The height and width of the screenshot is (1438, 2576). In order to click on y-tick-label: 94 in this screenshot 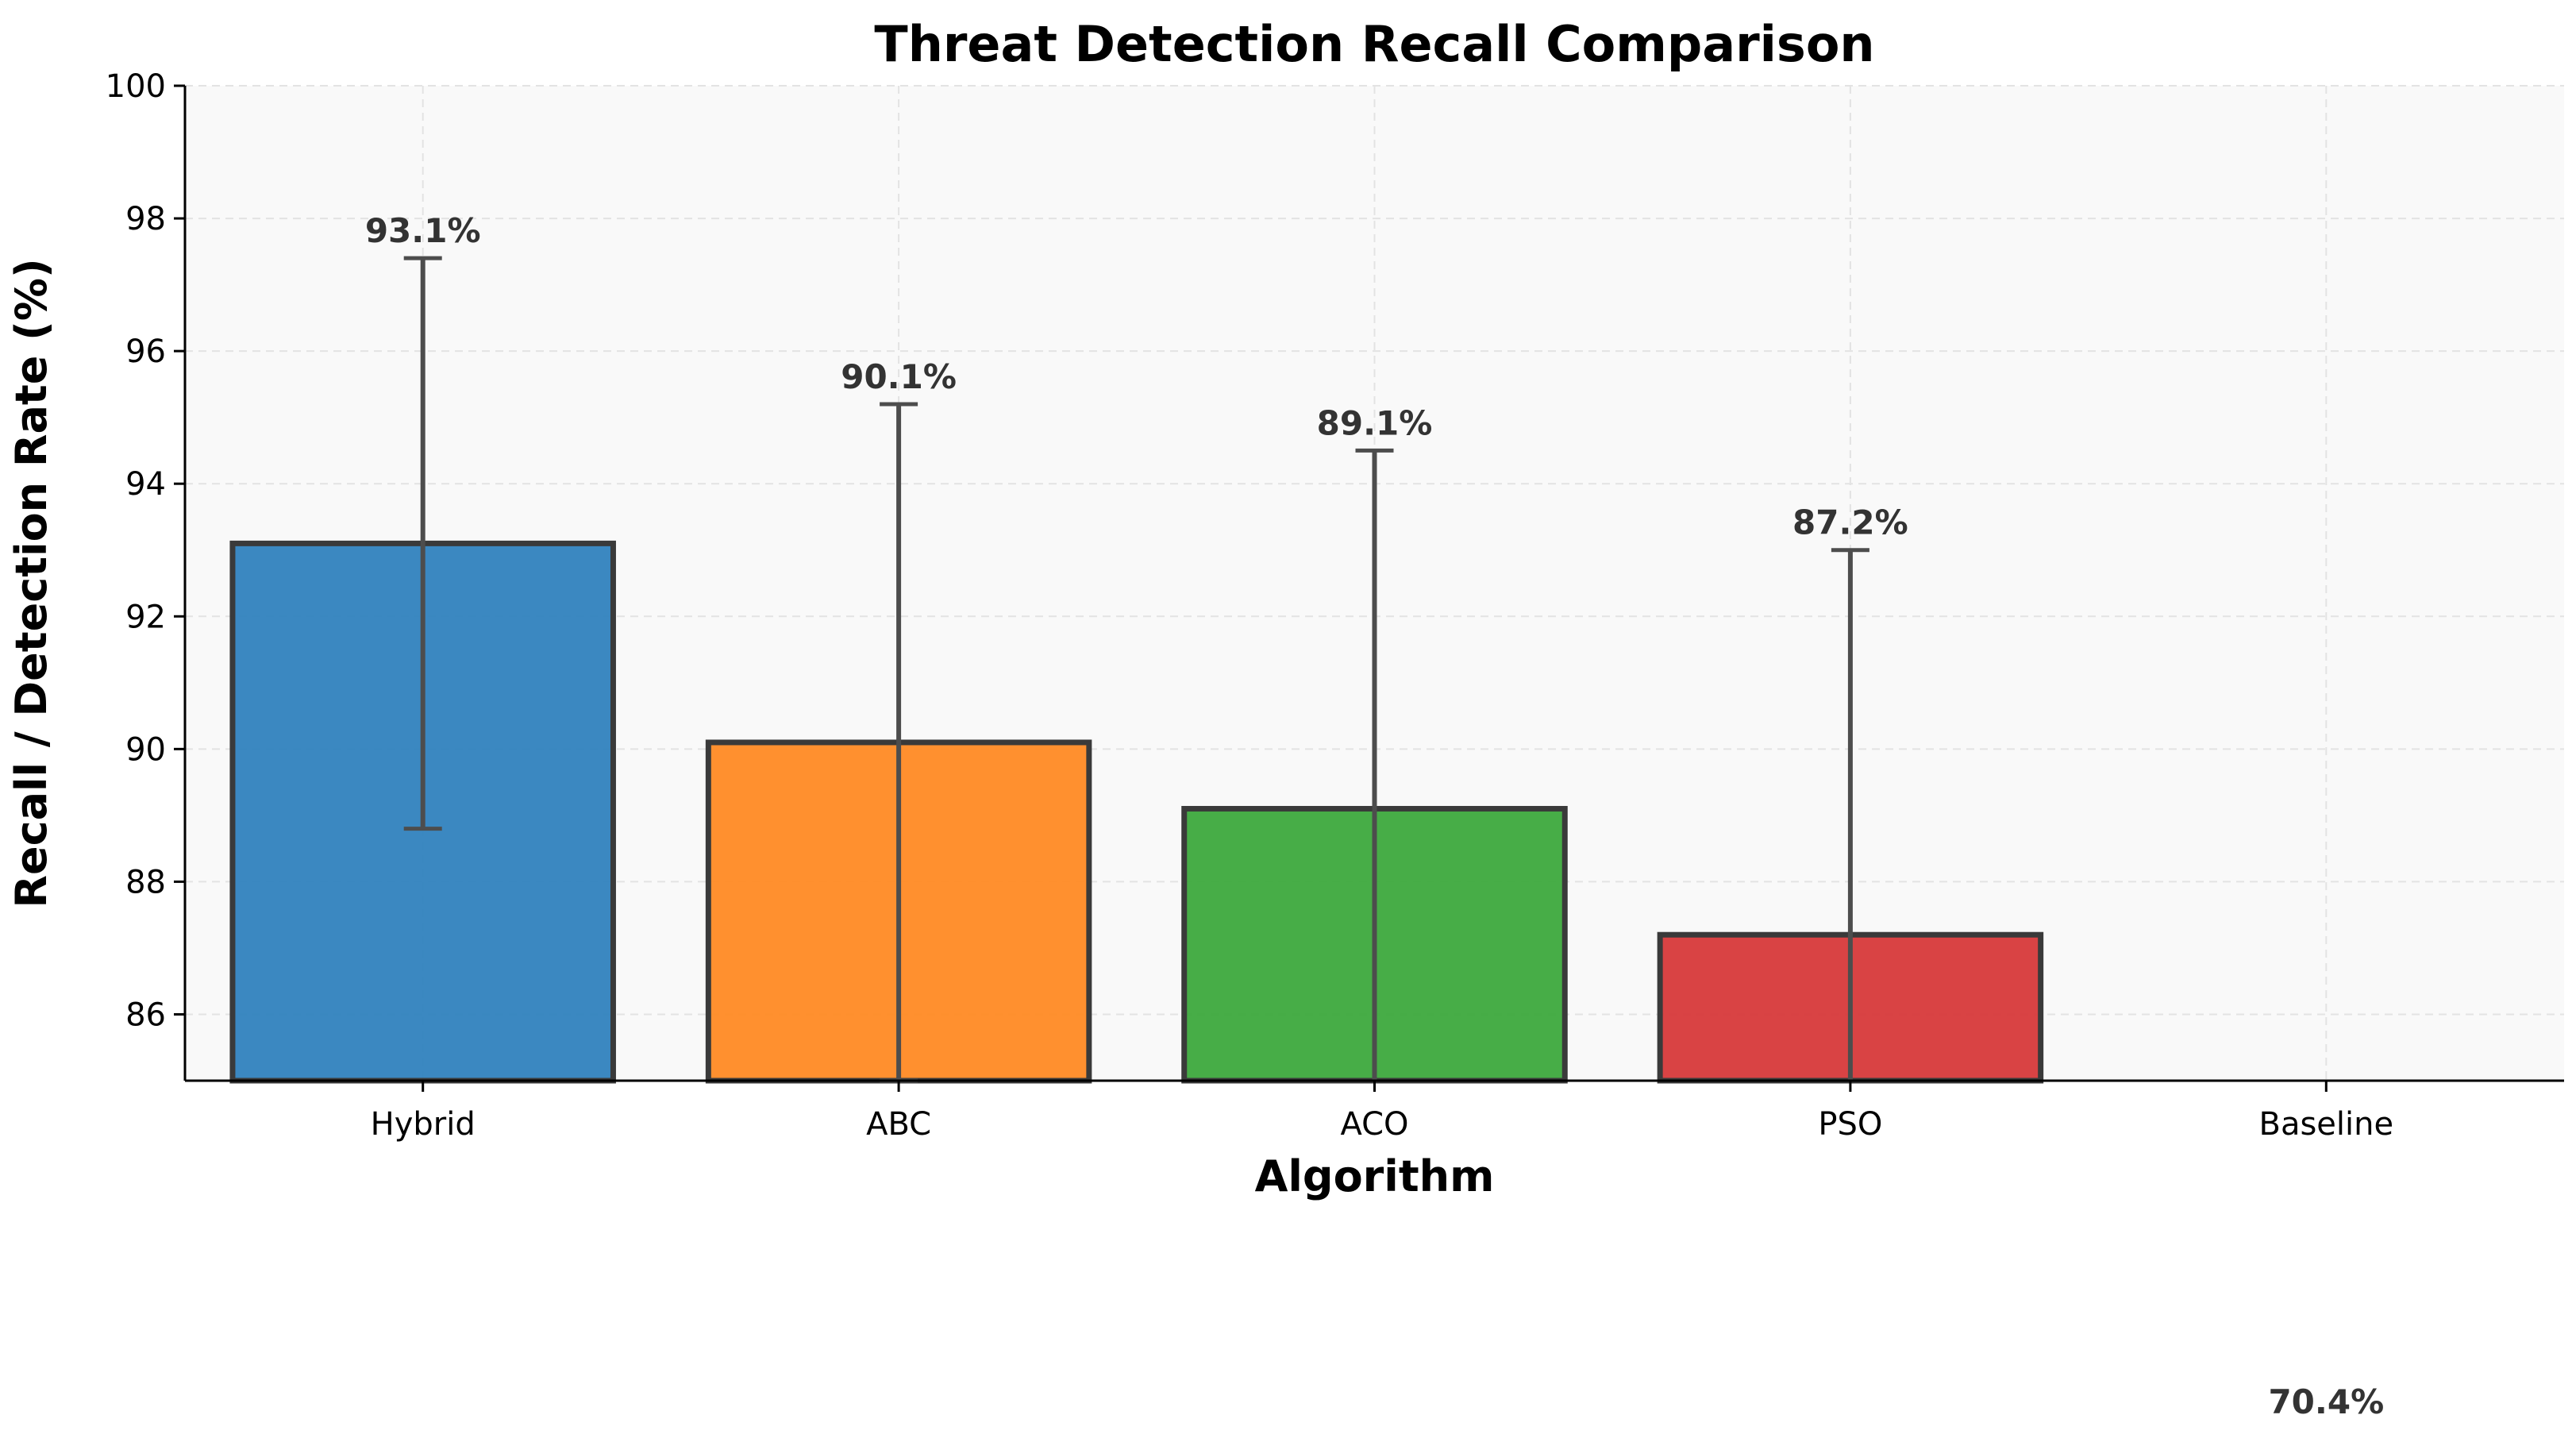, I will do `click(145, 484)`.